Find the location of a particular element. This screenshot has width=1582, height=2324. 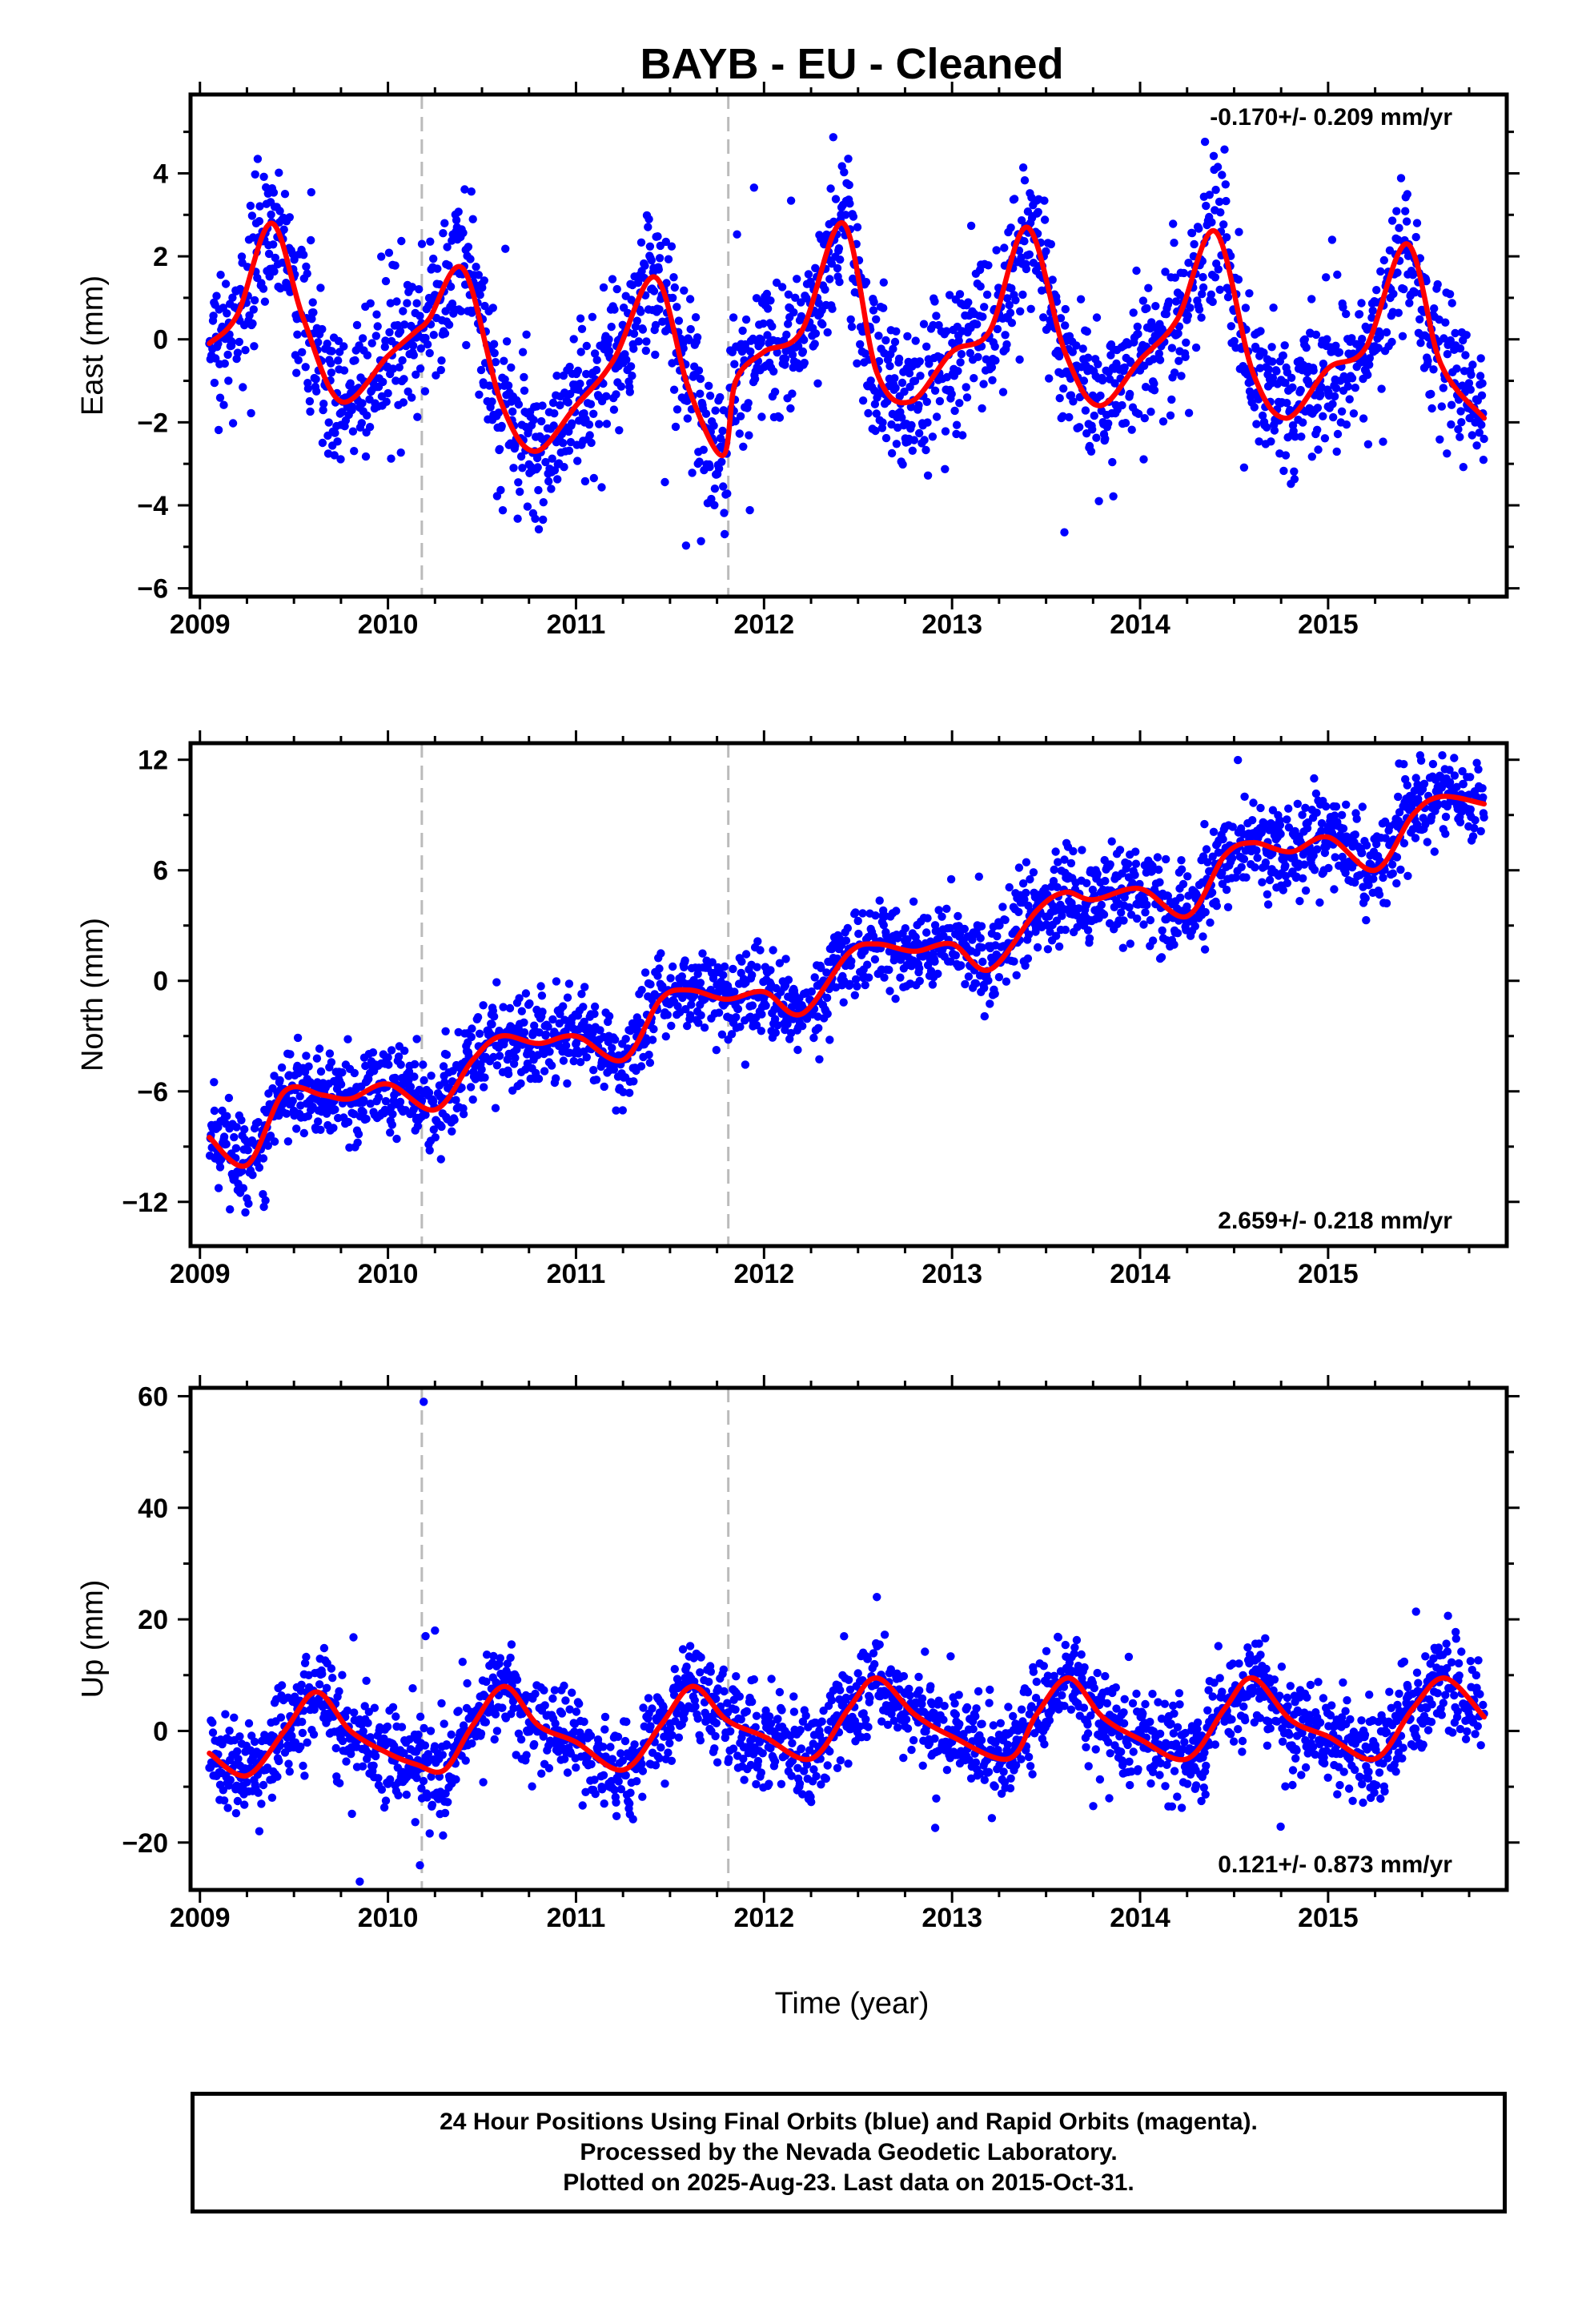

x-tick-label: 2014 is located at coordinates (1140, 1274).